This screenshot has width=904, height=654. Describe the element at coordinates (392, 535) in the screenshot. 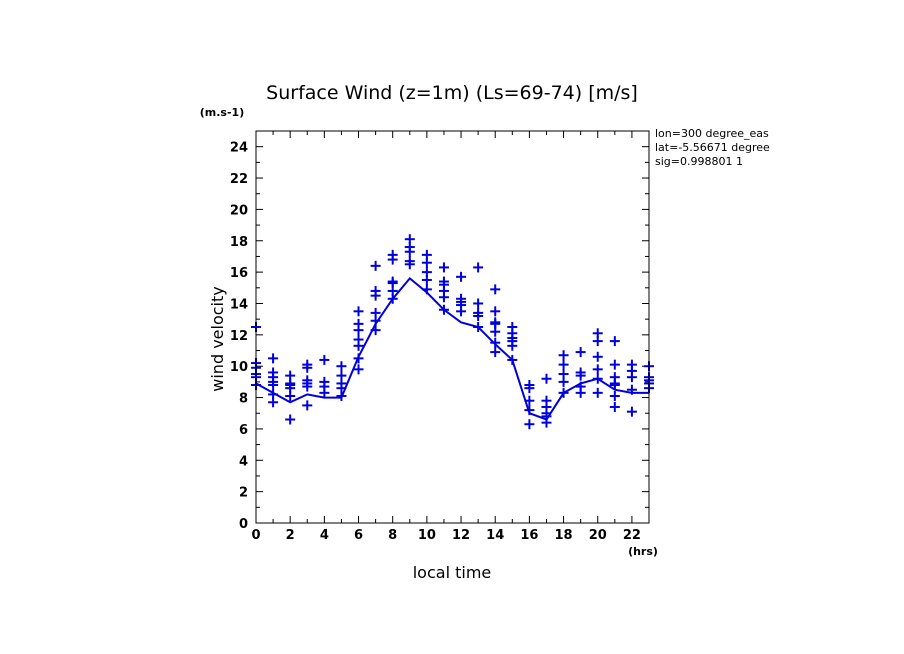

I see `x-tick-label: 8` at that location.